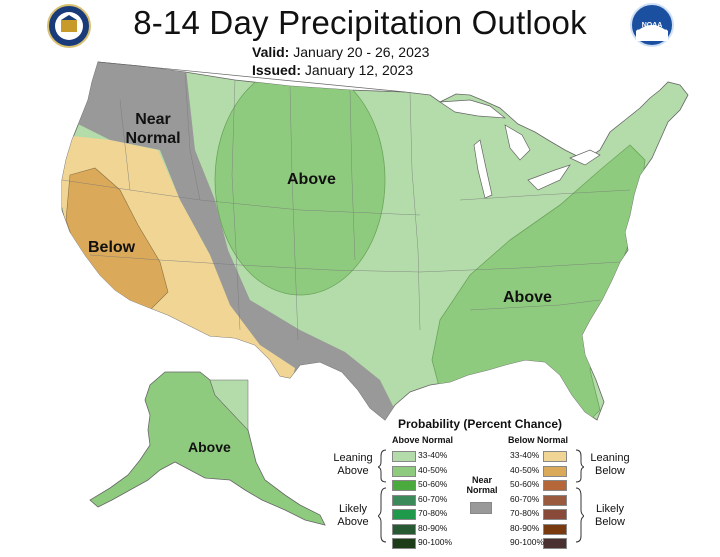 This screenshot has width=720, height=557. I want to click on near-normal-swatch, so click(481, 508).